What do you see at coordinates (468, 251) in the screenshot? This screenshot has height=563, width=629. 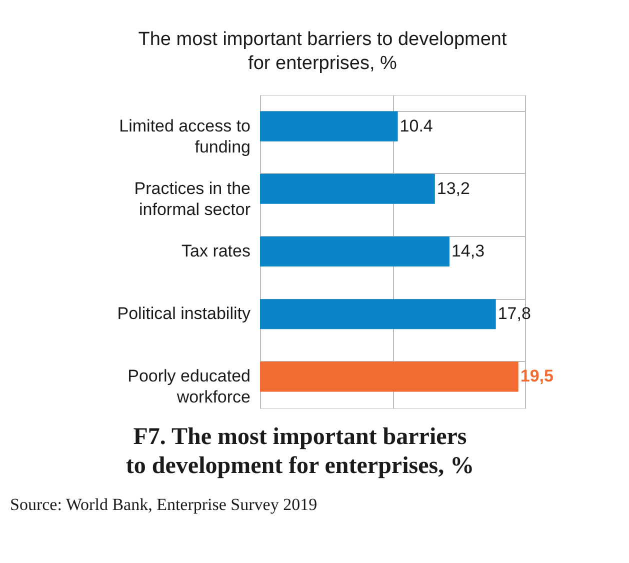 I see `data-label: 14,3` at bounding box center [468, 251].